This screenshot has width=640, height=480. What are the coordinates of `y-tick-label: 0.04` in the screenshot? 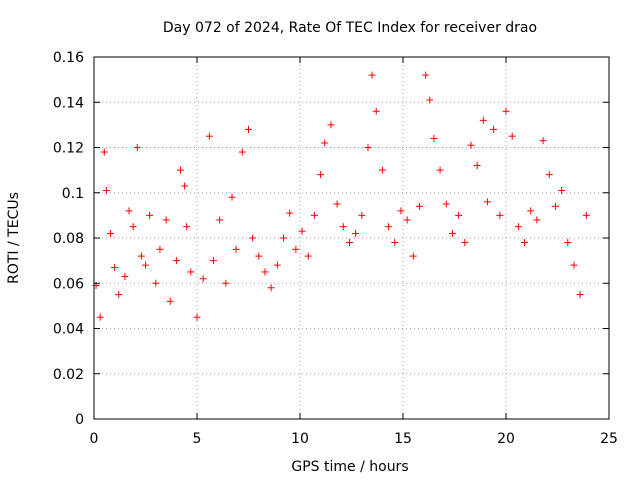 It's located at (68, 330).